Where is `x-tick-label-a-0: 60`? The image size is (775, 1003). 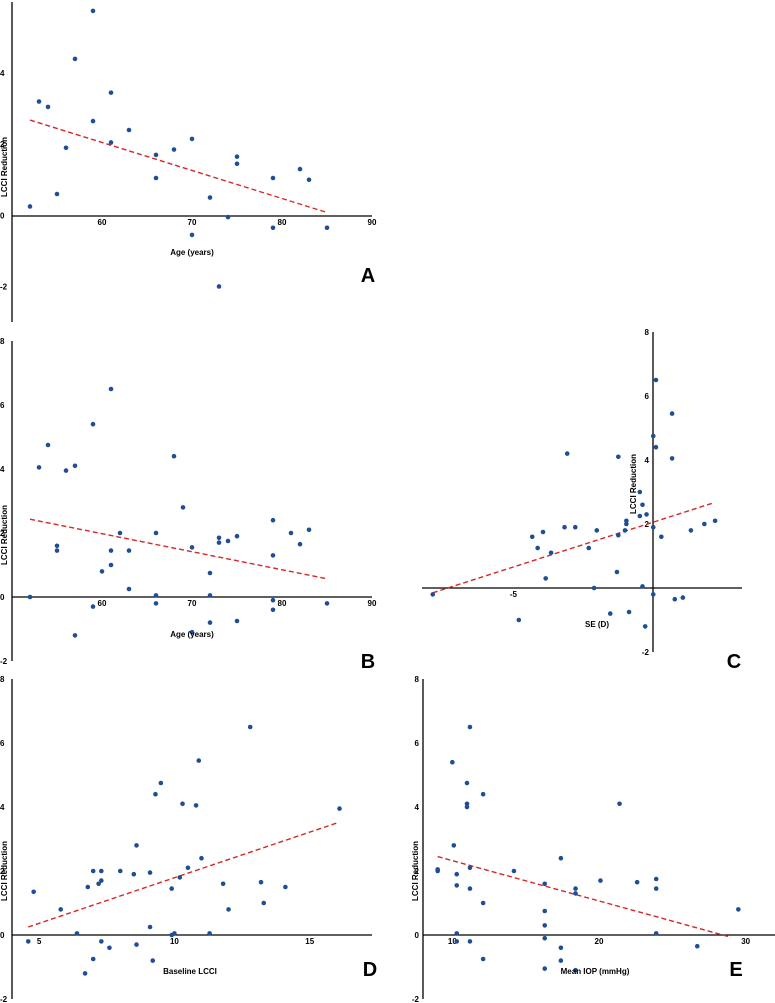
x-tick-label-a-0: 60 is located at coordinates (102, 222).